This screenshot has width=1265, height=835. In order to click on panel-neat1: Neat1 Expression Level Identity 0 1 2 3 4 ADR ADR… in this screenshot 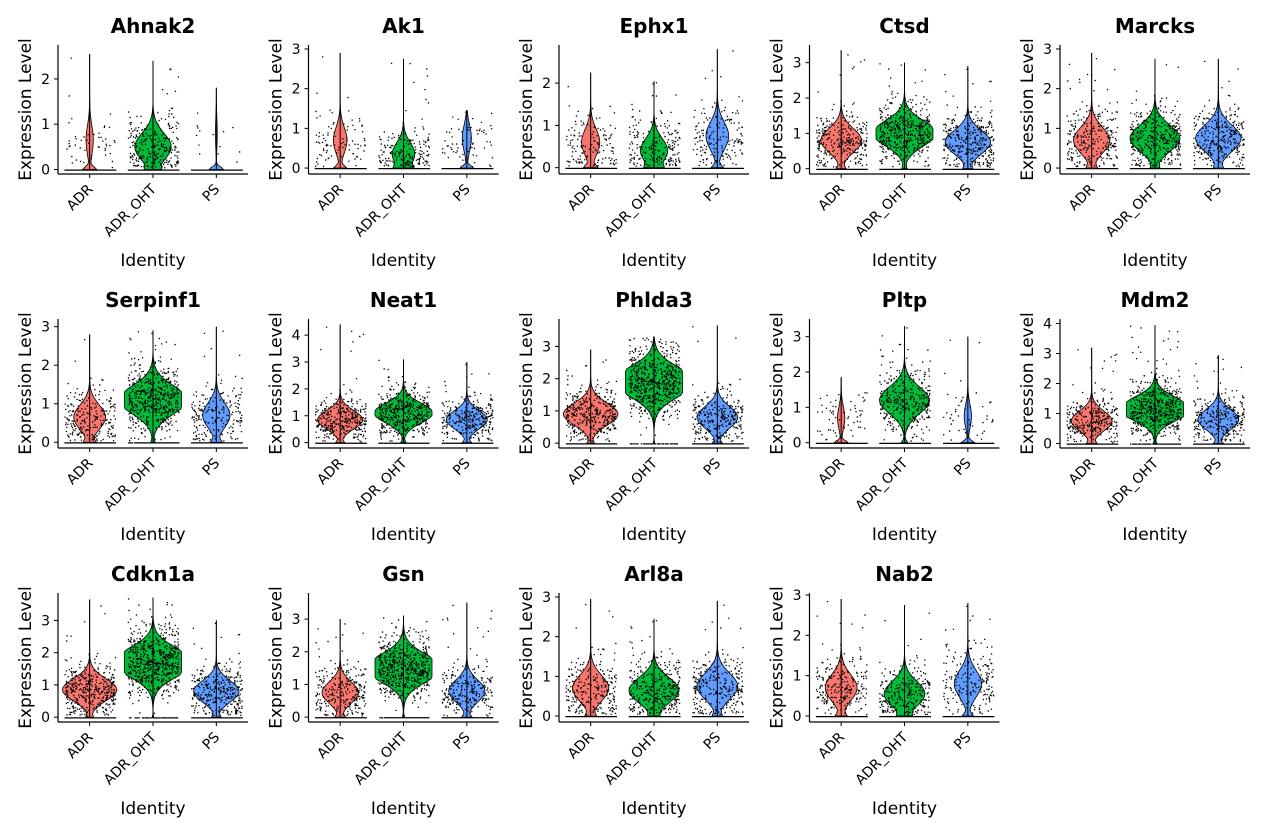, I will do `click(383, 416)`.